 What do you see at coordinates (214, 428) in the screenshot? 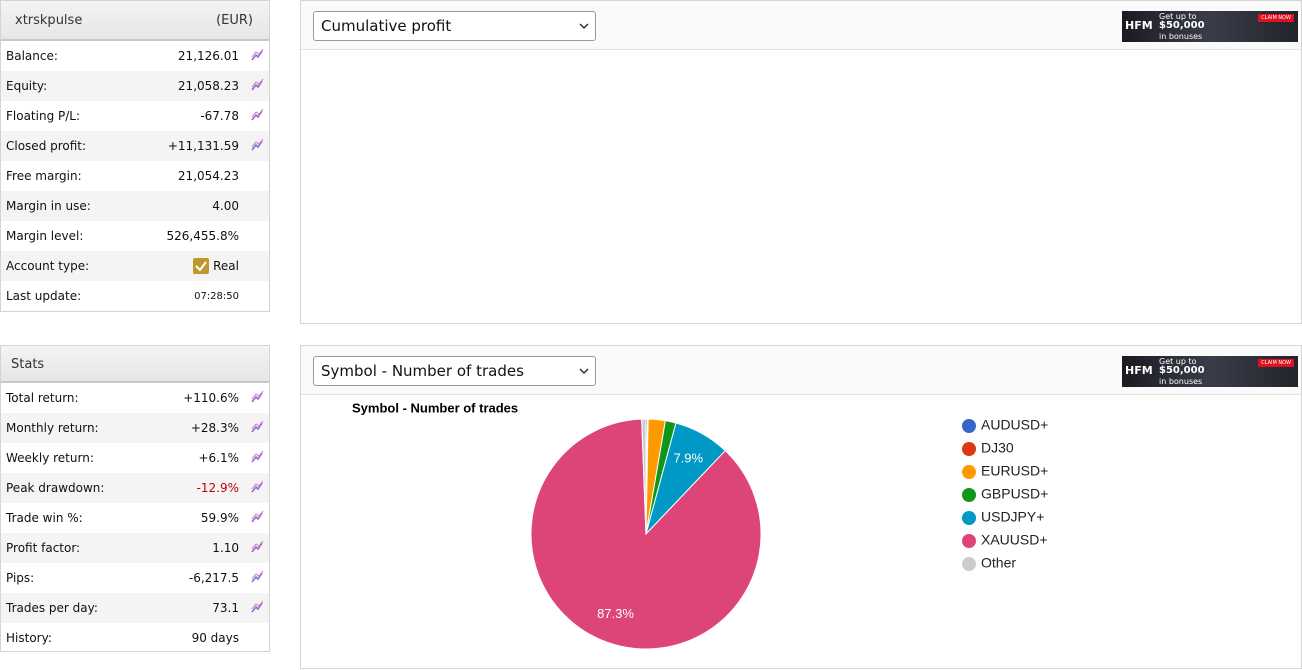
I see `row-value: +28.3%` at bounding box center [214, 428].